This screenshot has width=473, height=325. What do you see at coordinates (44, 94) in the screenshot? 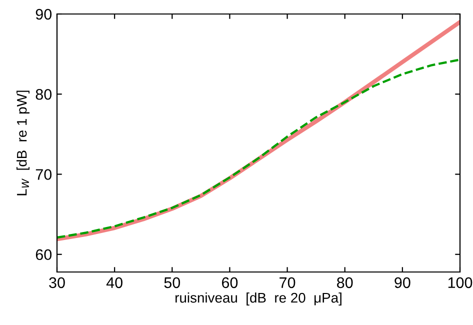
I see `y-tick-label: 80` at bounding box center [44, 94].